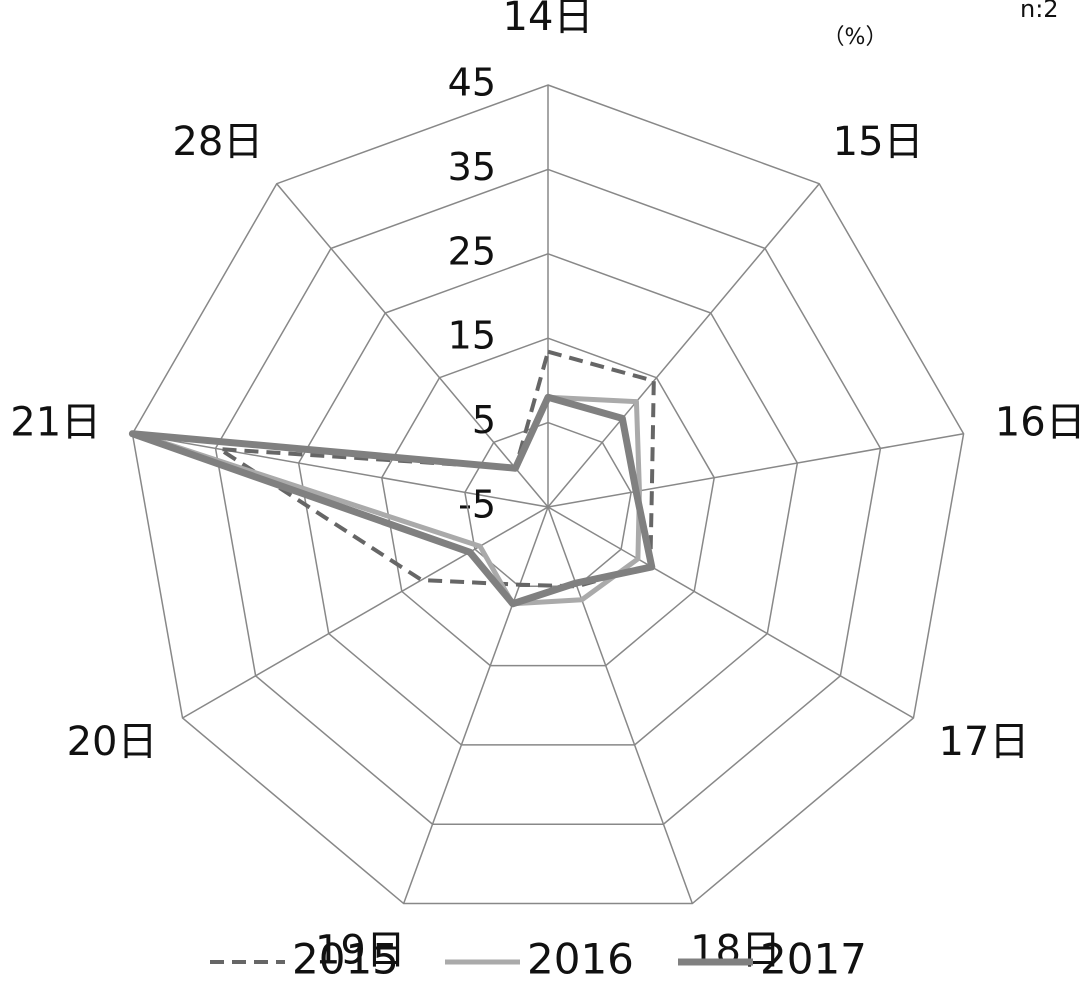 The height and width of the screenshot is (981, 1080). Describe the element at coordinates (477, 505) in the screenshot. I see `y-tick-label: -5` at that location.